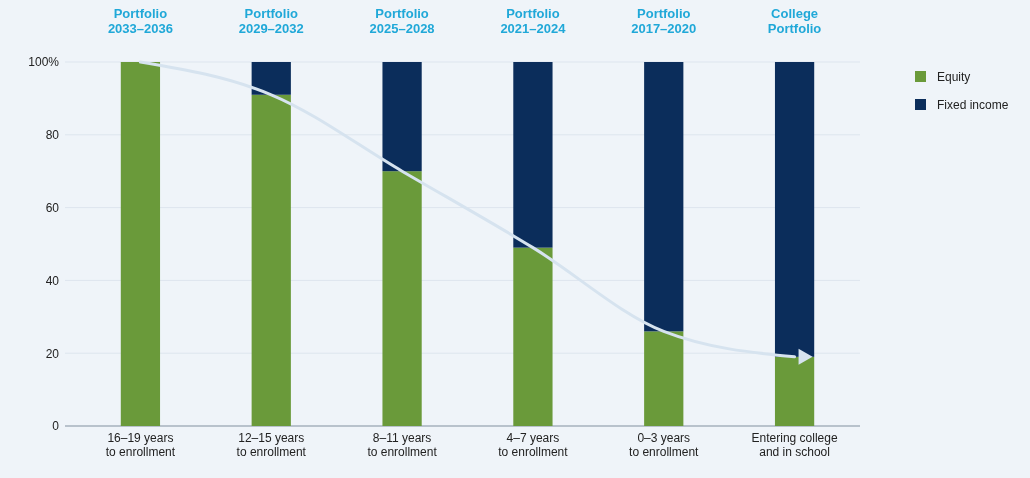 Image resolution: width=1030 pixels, height=478 pixels. I want to click on text: Portfolio 2017–2020, so click(664, 21).